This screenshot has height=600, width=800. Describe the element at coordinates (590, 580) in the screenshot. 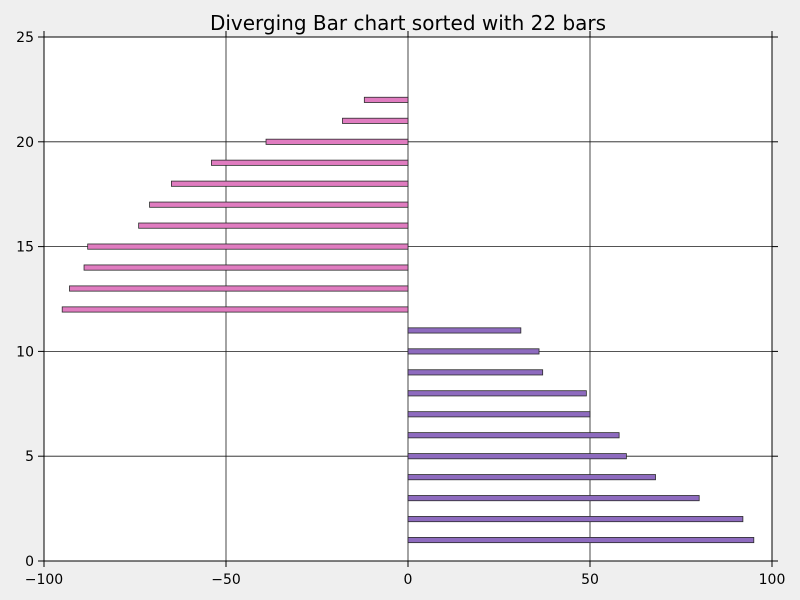

I see `x-tick-label: 50` at that location.